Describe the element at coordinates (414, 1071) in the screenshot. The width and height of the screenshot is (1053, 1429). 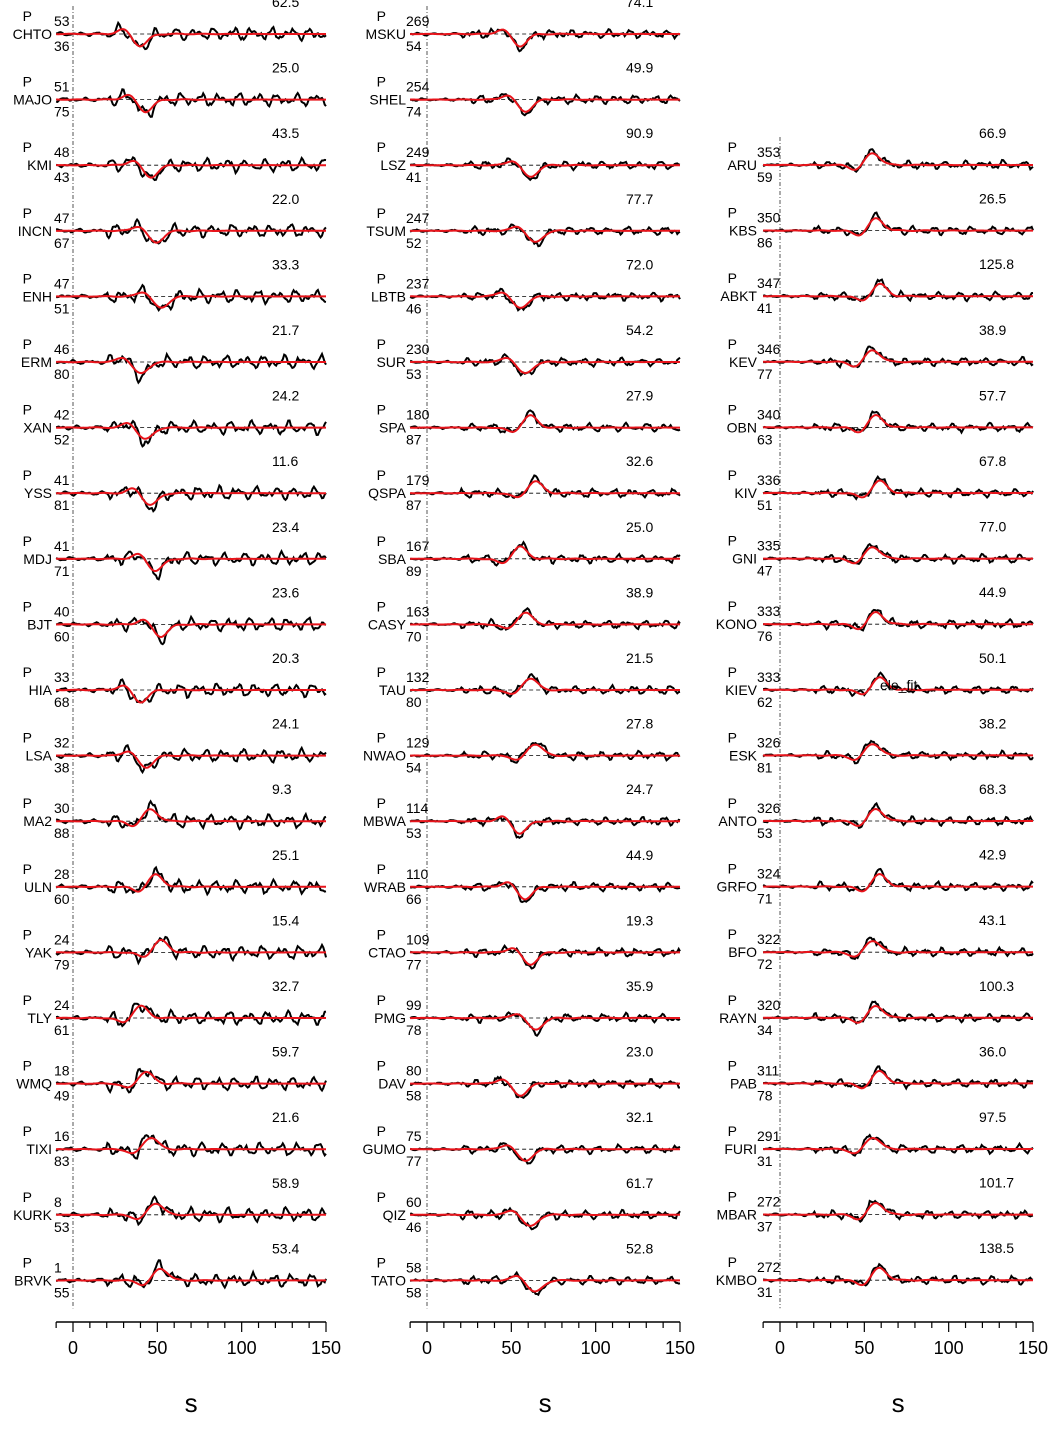
I see `azimuth-label: 80` at that location.